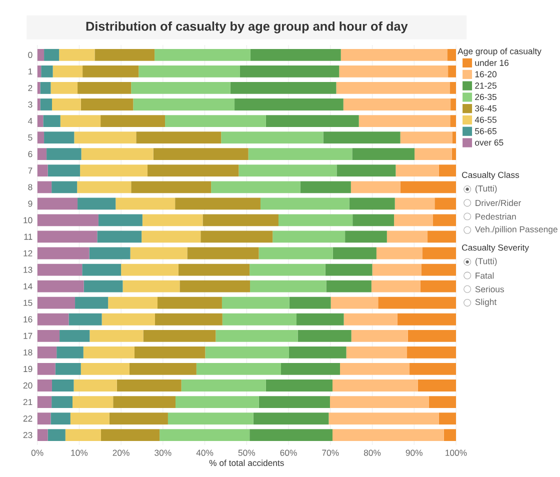 The image size is (560, 477). I want to click on y-tick-label: 23, so click(27, 435).